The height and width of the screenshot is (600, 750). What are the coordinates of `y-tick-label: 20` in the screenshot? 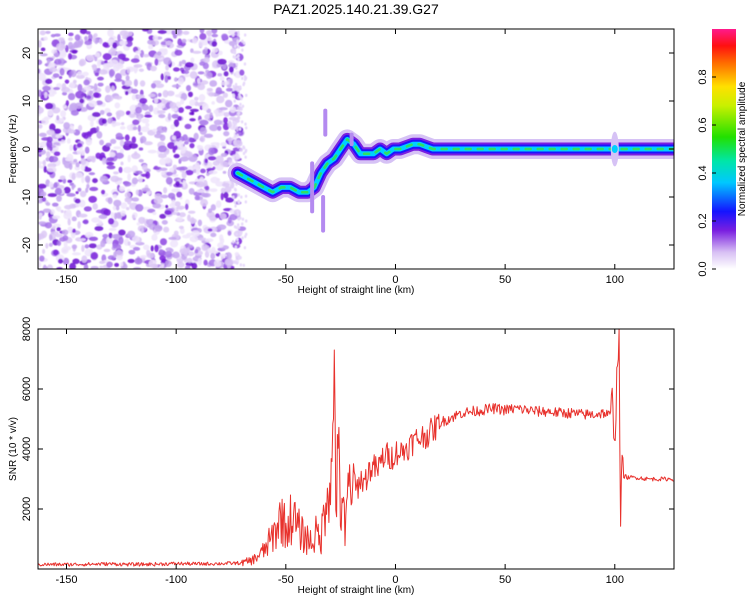 It's located at (27, 53).